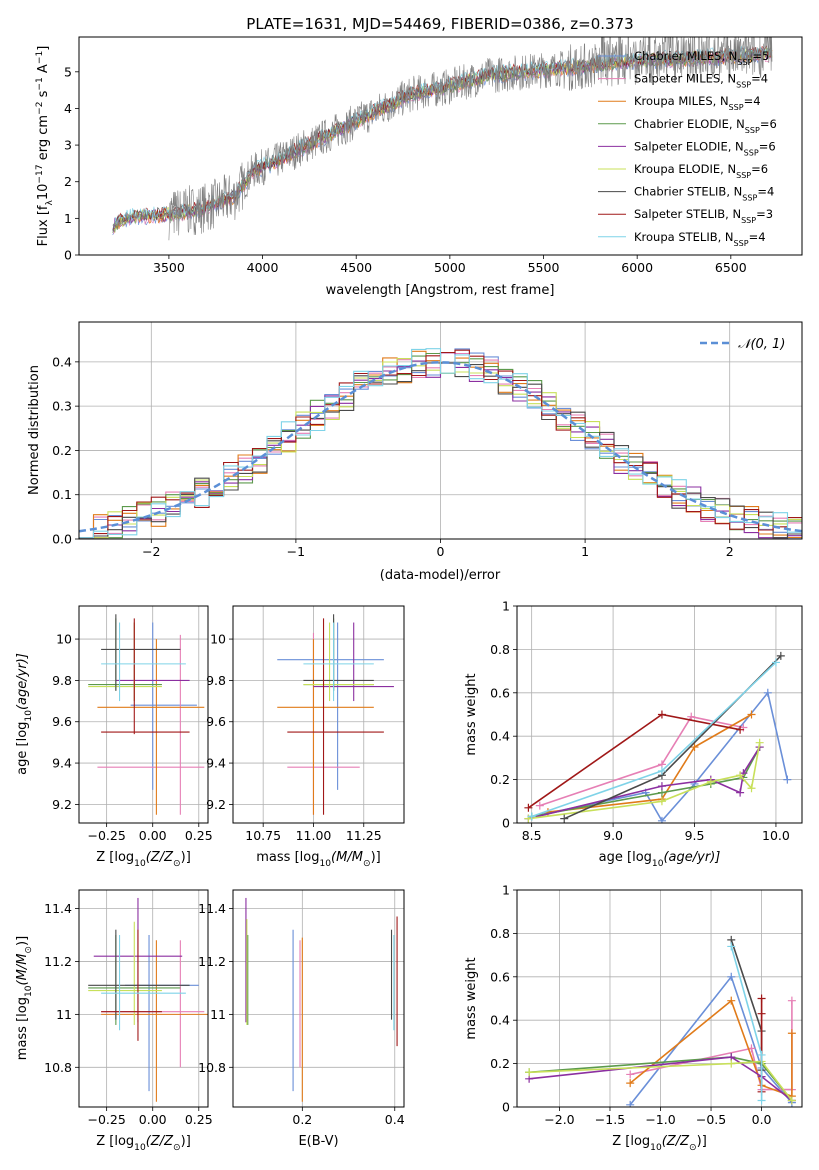 The height and width of the screenshot is (1170, 819). I want to click on massweight-vs-age-ytick-label: 0.8, so click(500, 649).